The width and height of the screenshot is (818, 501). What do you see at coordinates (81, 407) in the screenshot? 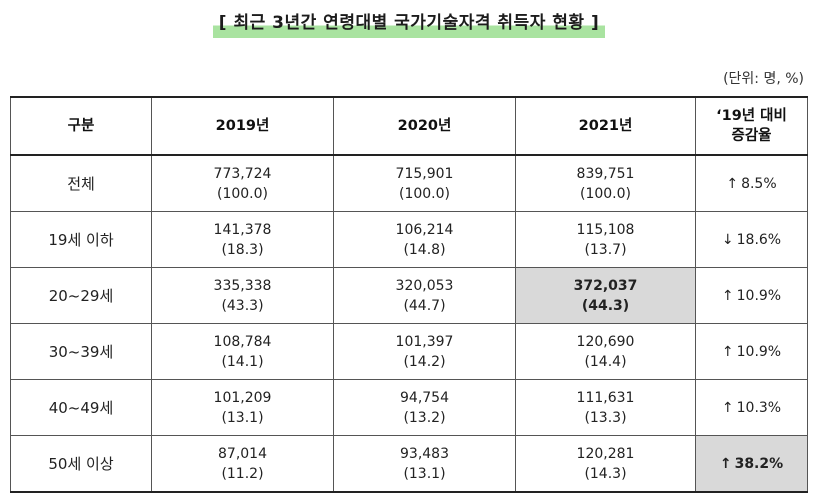
I see `row-label: 40~49세` at bounding box center [81, 407].